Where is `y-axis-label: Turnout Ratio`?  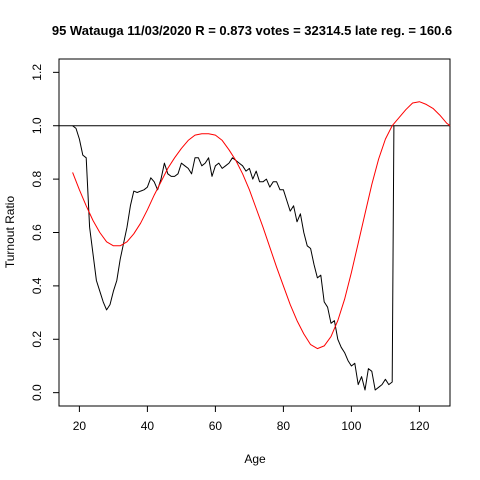
y-axis-label: Turnout Ratio is located at coordinates (10, 232).